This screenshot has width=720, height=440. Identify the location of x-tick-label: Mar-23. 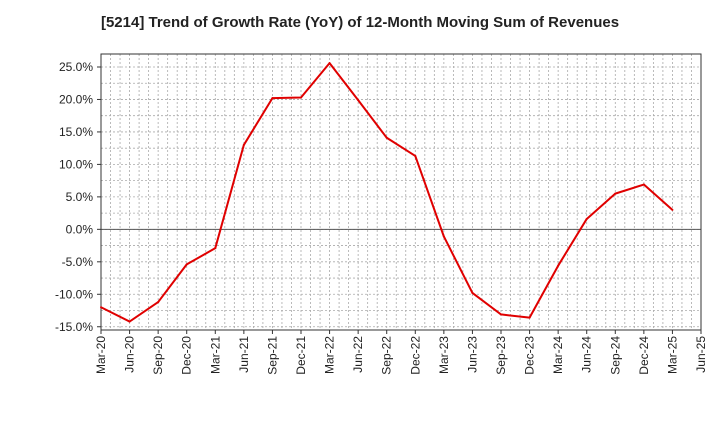
(444, 355).